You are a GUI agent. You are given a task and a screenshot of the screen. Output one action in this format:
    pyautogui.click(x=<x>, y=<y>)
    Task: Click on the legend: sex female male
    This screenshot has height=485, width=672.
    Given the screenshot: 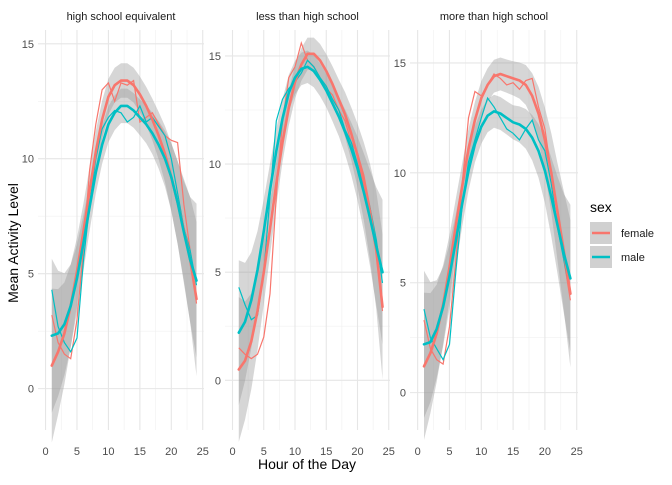 What is the action you would take?
    pyautogui.click(x=622, y=233)
    